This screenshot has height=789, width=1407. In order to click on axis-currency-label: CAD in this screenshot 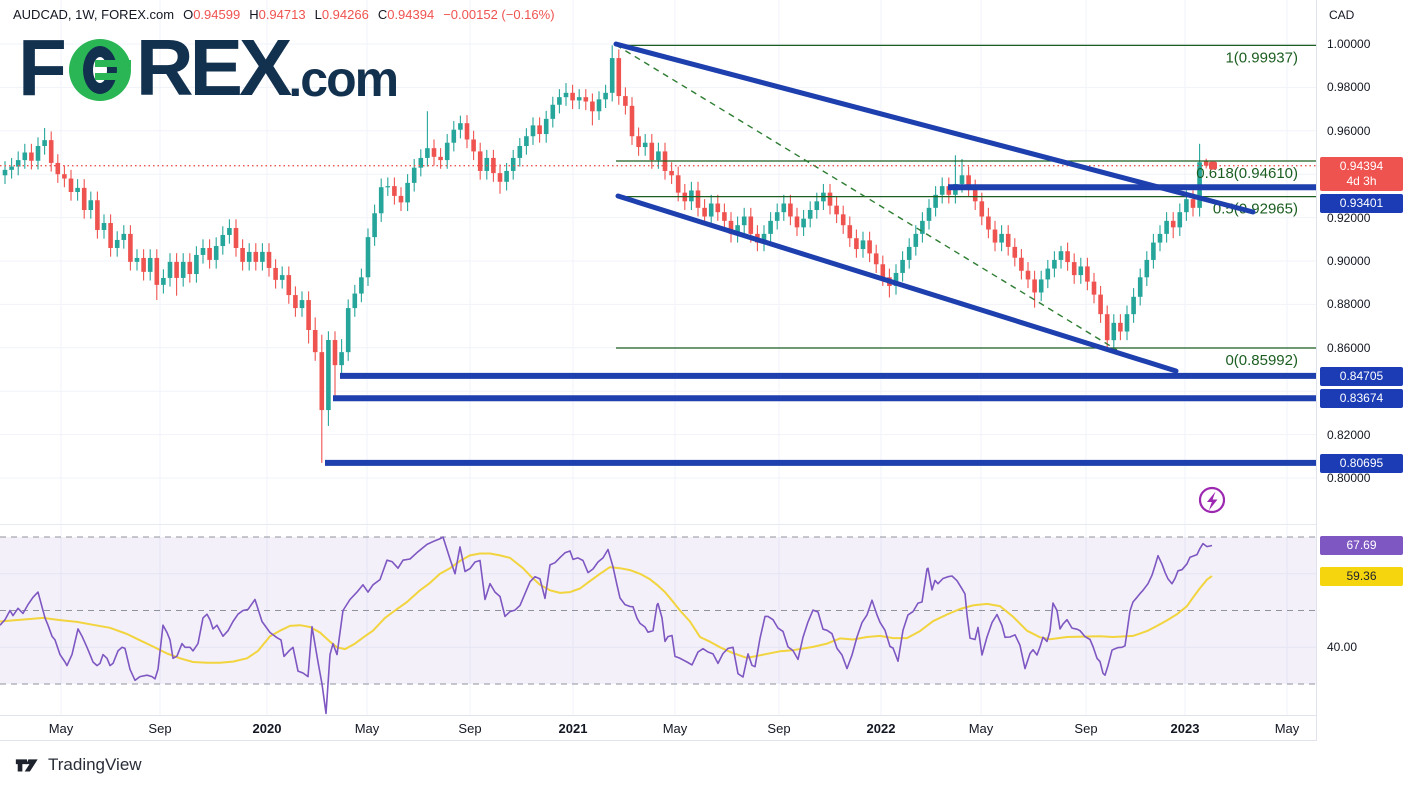, I will do `click(1342, 15)`.